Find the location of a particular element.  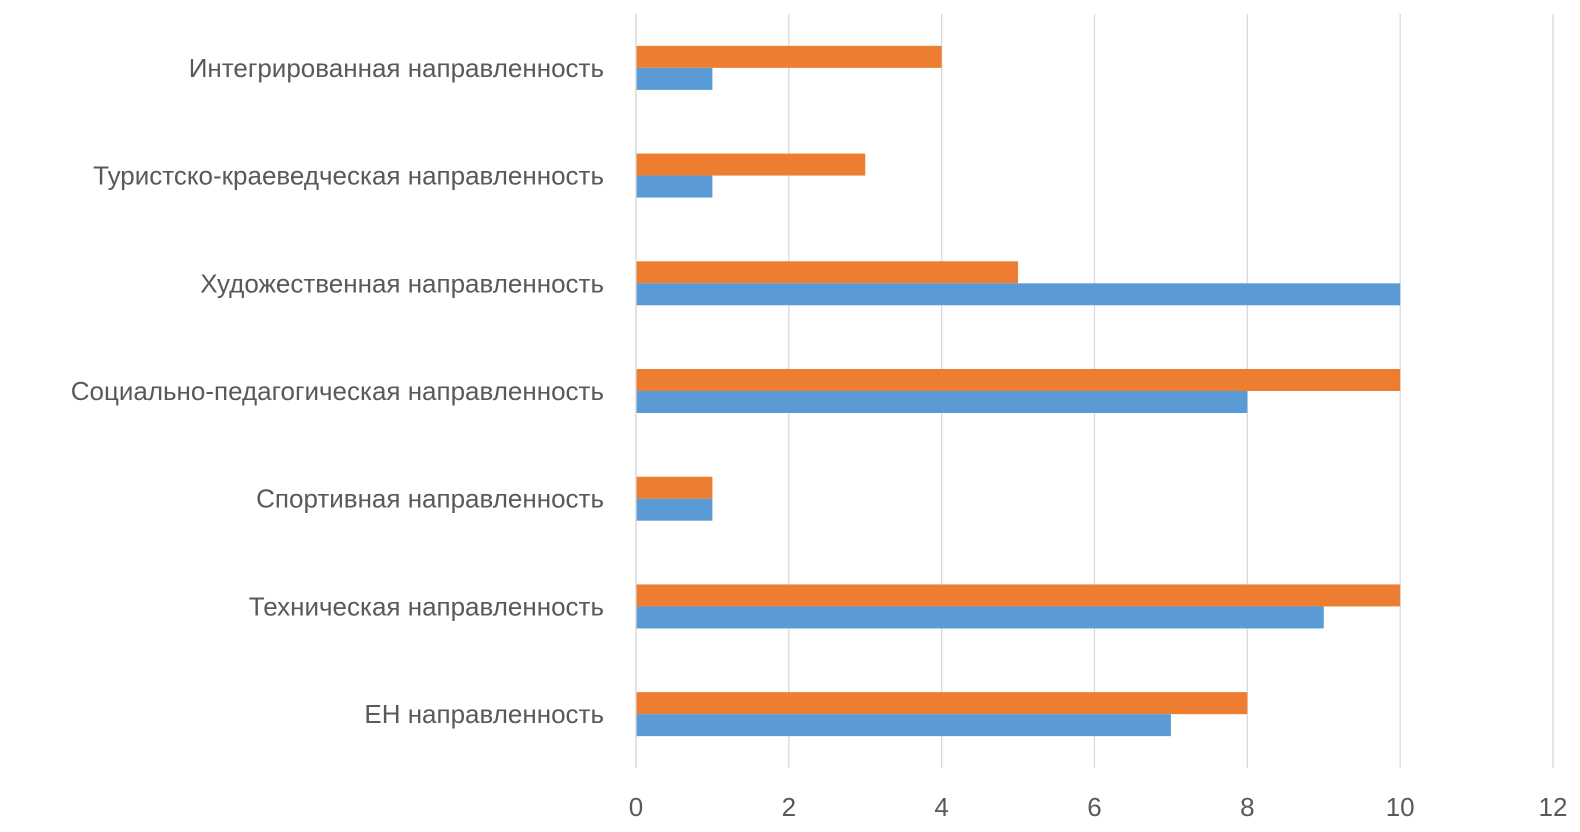

category-label: Спортивная направленность is located at coordinates (430, 499).